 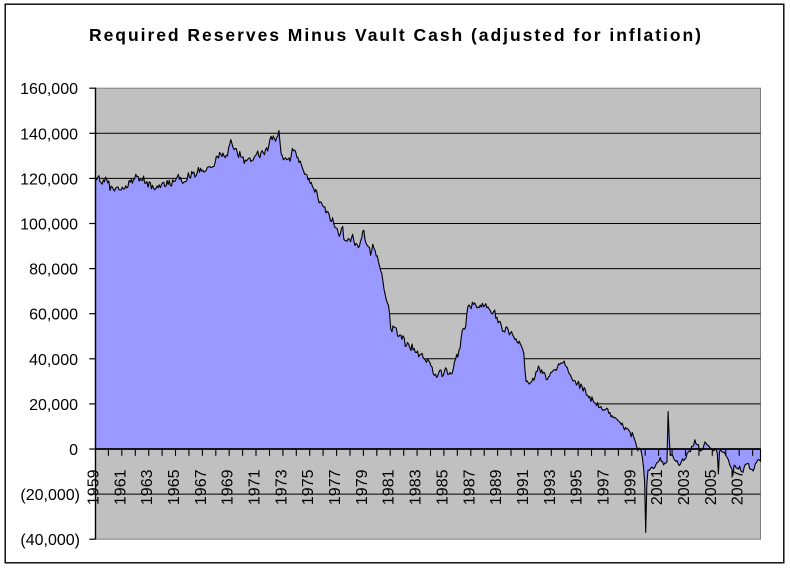 I want to click on svg-text: 1973, so click(x=281, y=487).